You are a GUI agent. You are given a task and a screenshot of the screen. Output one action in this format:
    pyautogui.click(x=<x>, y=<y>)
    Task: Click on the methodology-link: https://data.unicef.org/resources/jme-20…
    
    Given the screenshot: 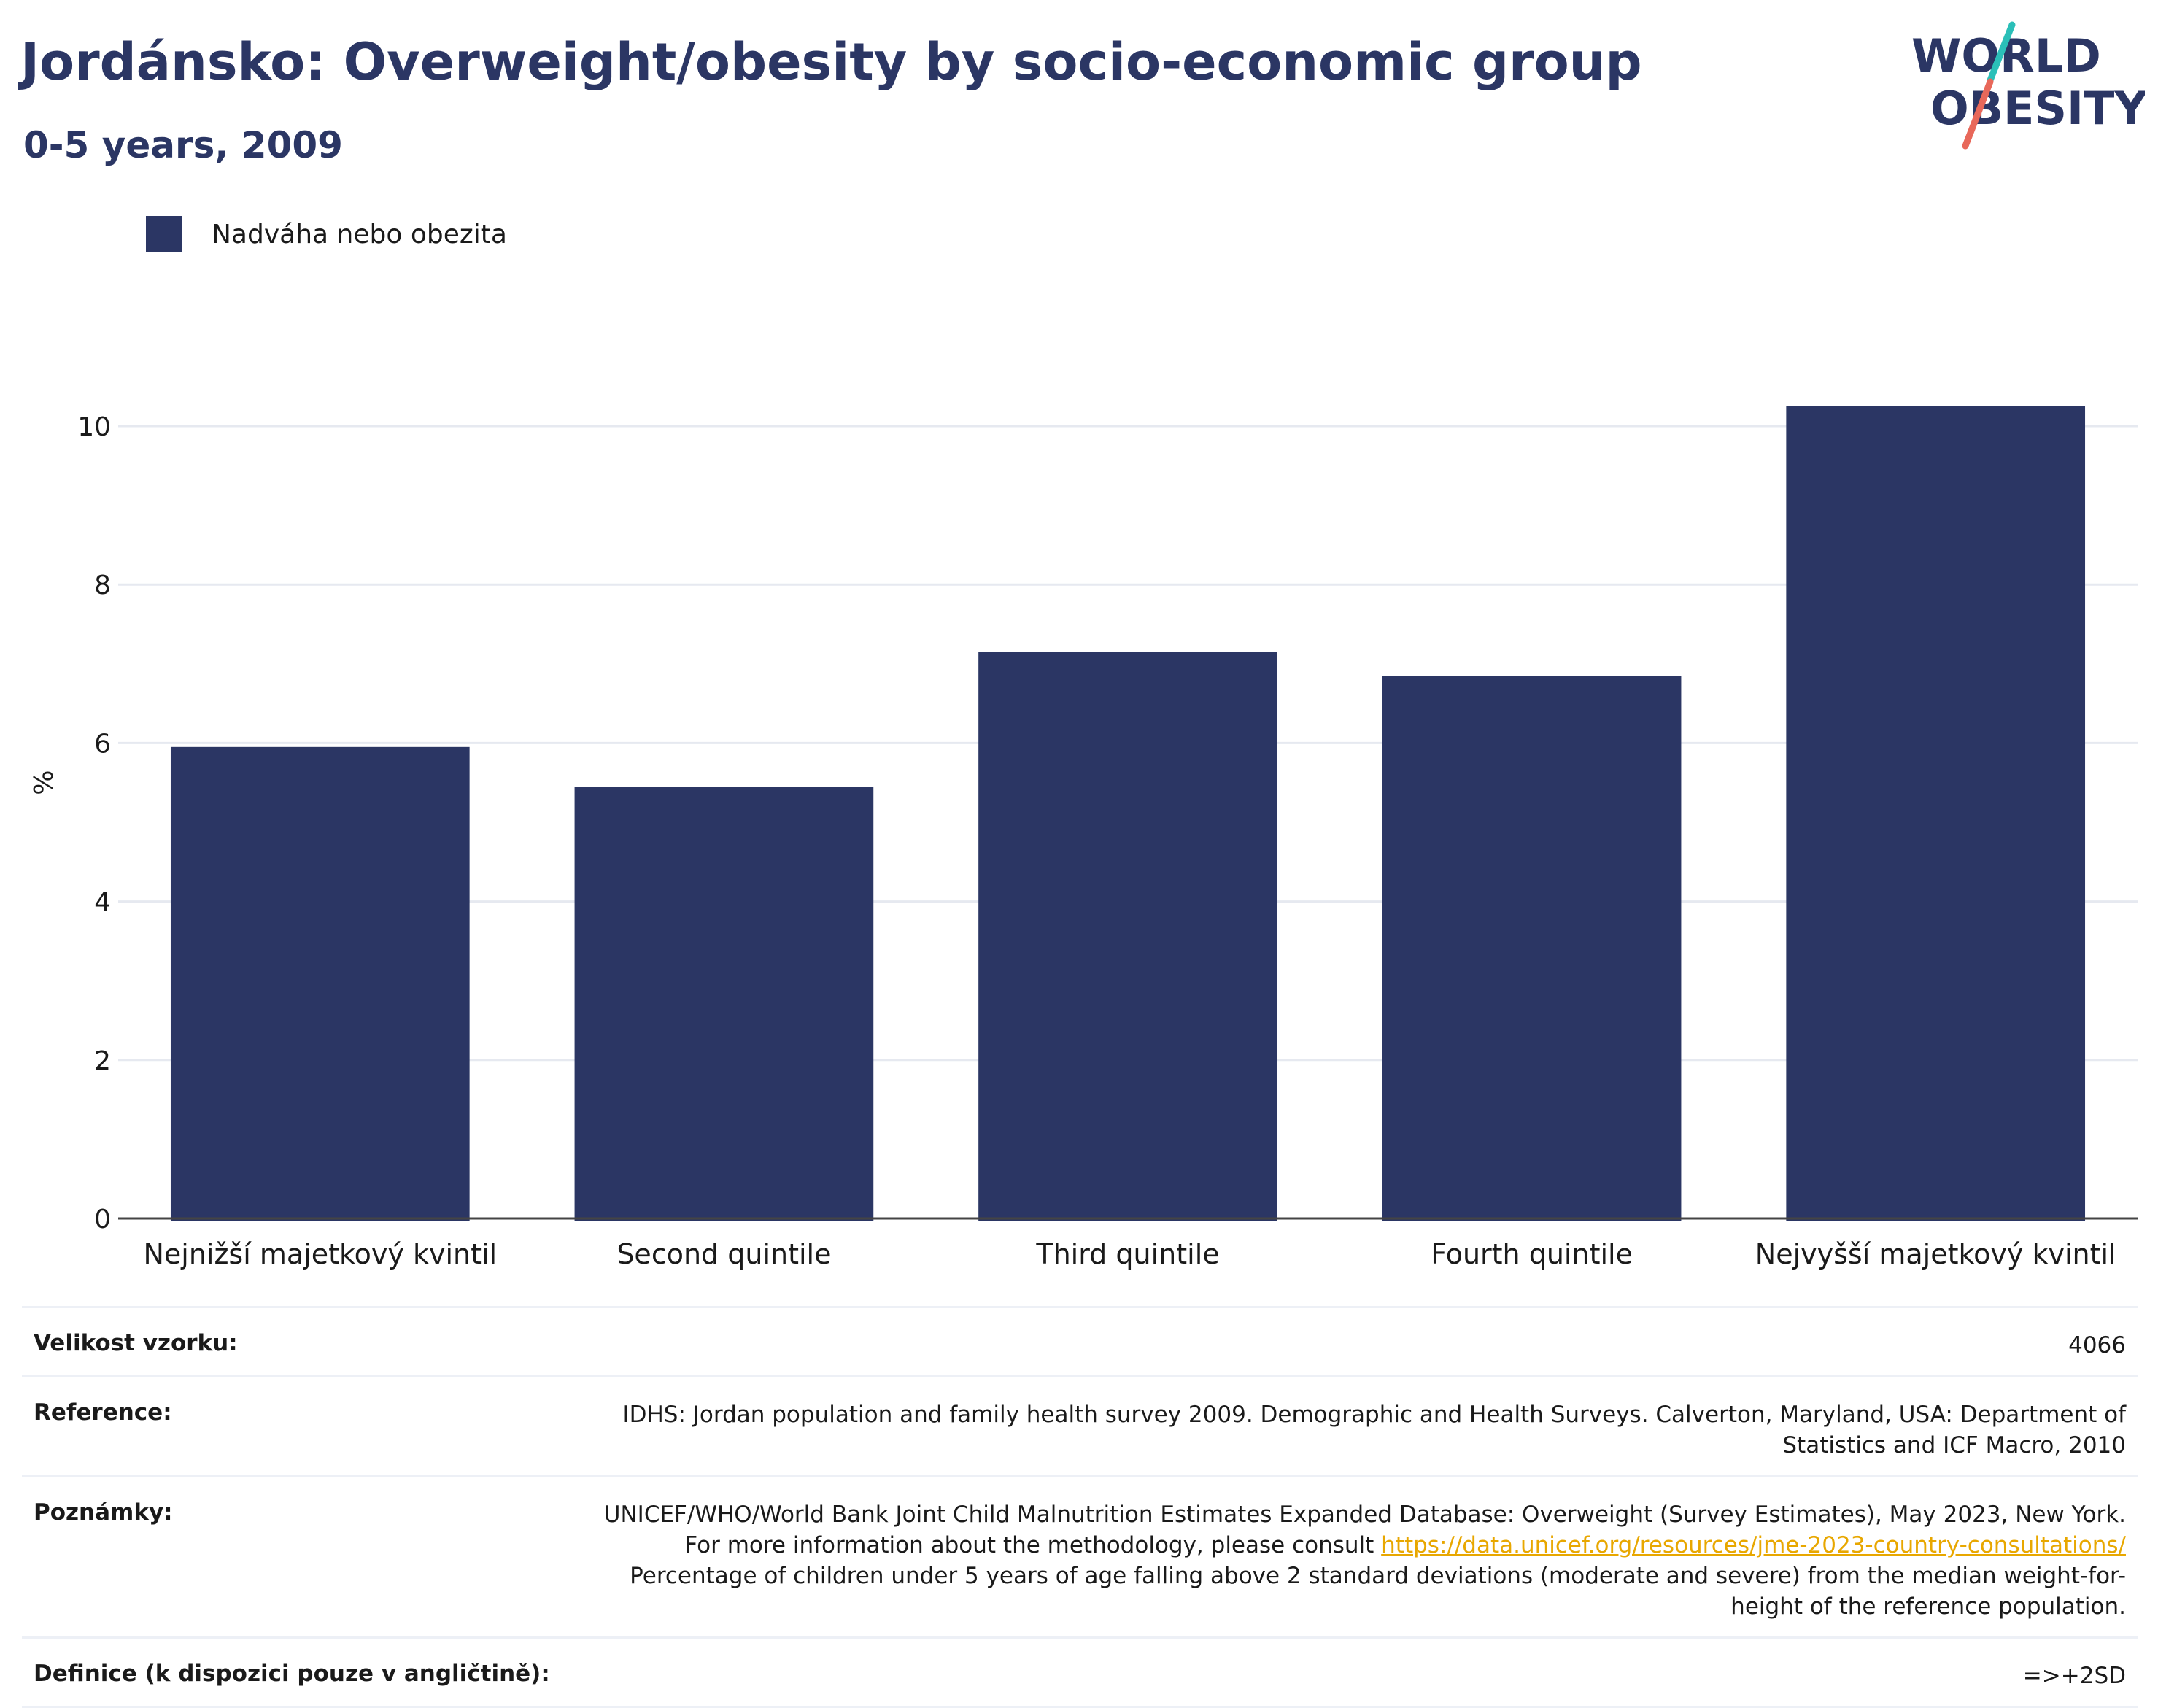 What is the action you would take?
    pyautogui.click(x=1753, y=1545)
    